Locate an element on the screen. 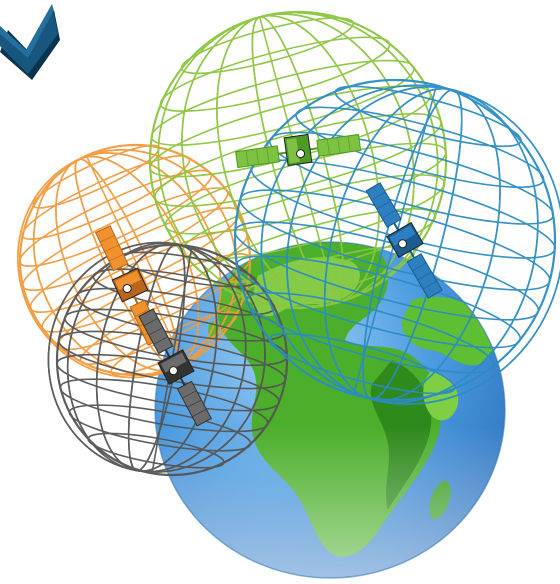  gray-satellite-icon is located at coordinates (175, 367).